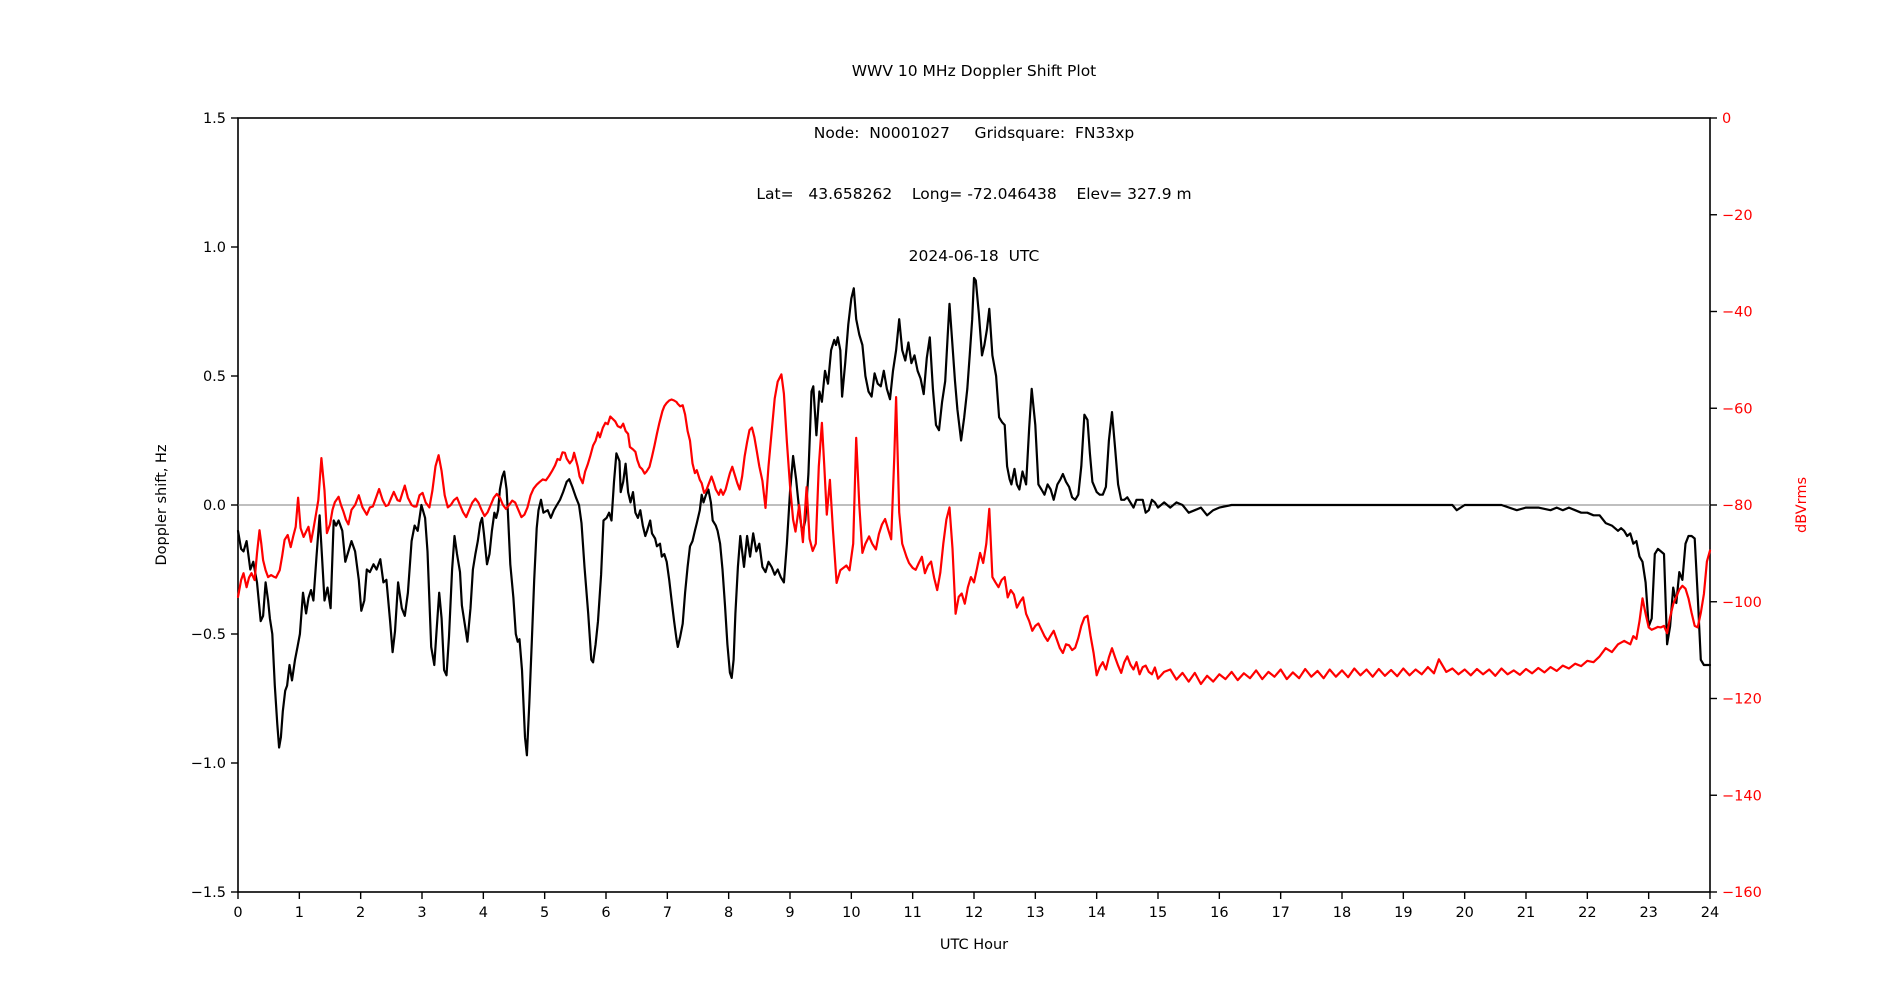 This screenshot has height=1000, width=1900. I want to click on x-axis-label: UTC Hour, so click(974, 945).